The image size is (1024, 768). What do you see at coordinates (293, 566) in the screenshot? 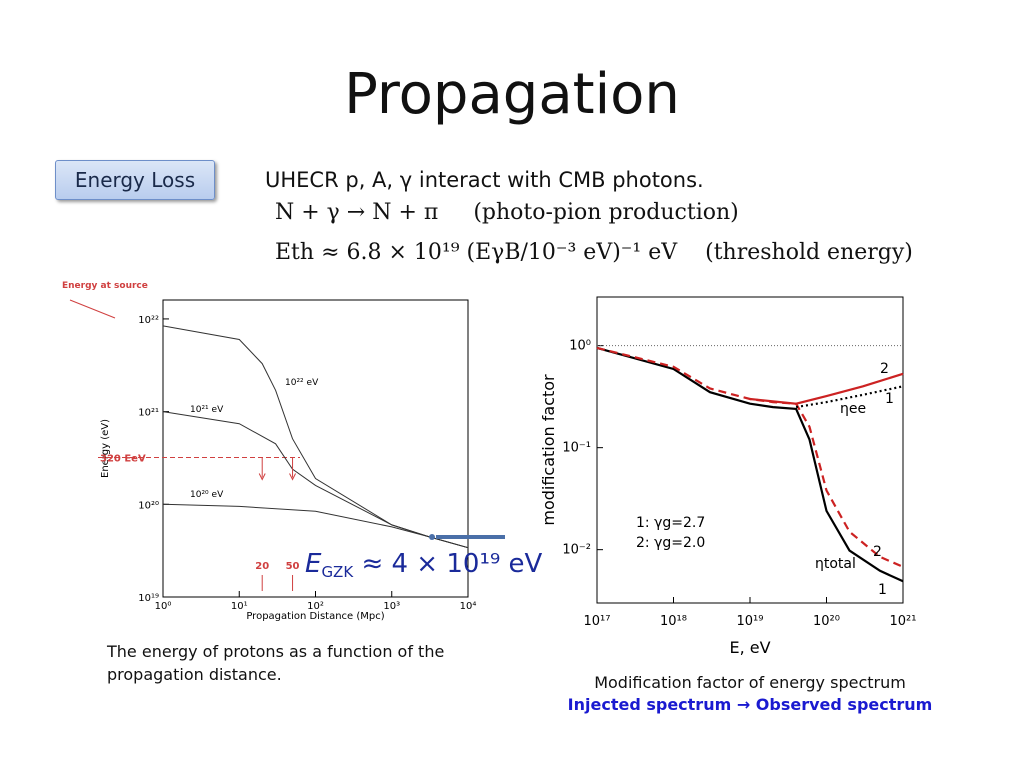
I see `marker-label: 50` at bounding box center [293, 566].